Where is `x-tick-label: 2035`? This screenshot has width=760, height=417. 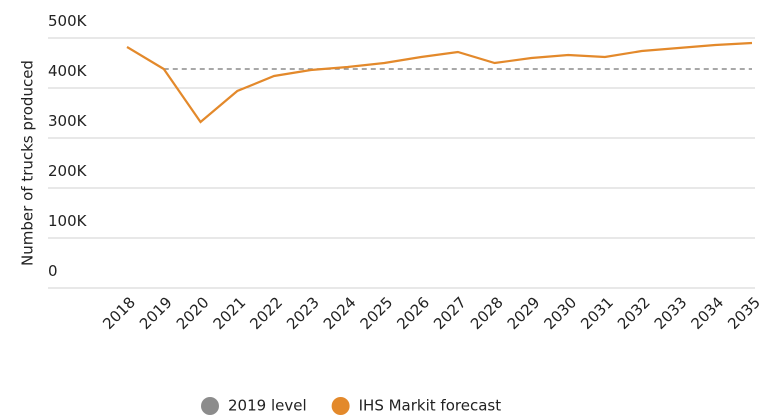
x-tick-label: 2035 is located at coordinates (742, 313).